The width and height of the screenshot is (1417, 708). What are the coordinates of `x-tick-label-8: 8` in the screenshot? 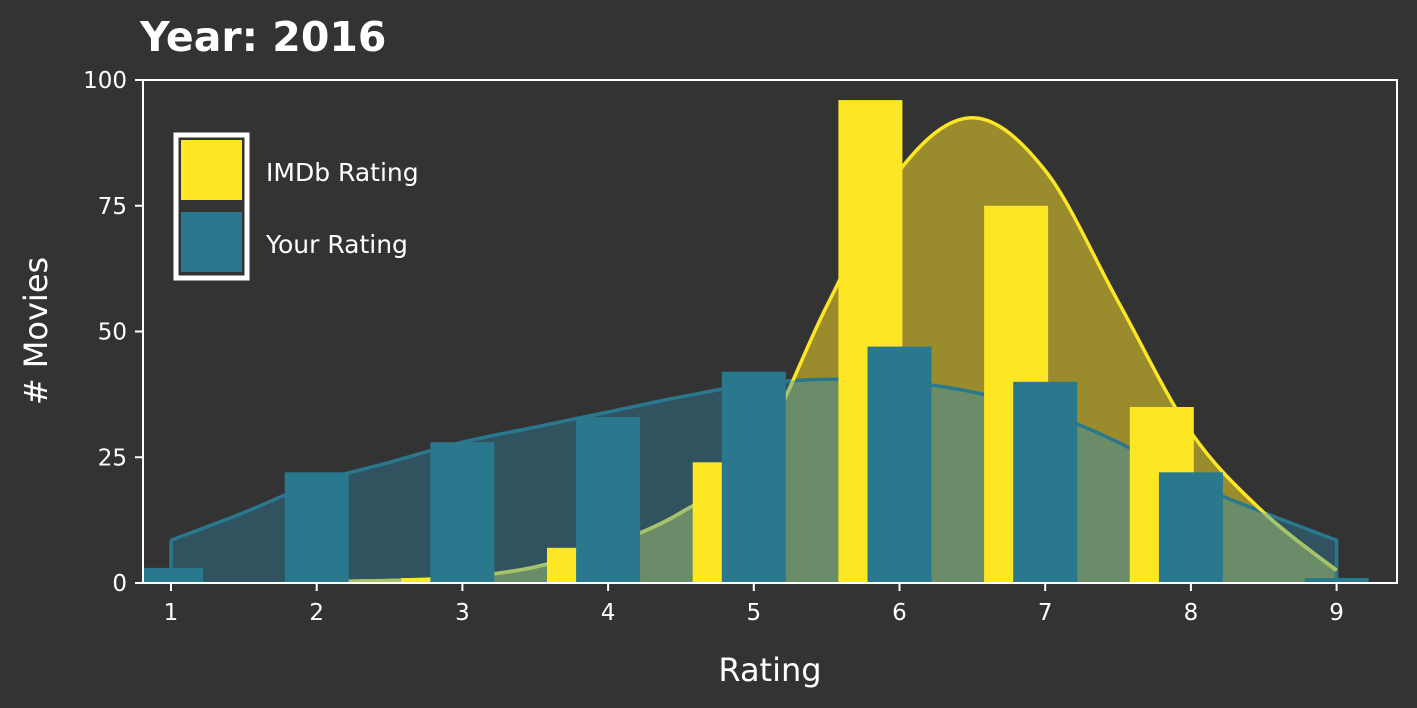 It's located at (1191, 613).